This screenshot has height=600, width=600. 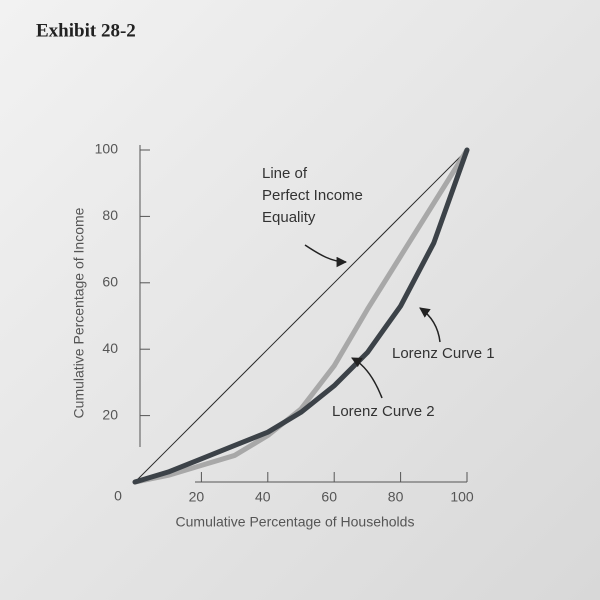 What do you see at coordinates (443, 353) in the screenshot?
I see `curve-label: Lorenz Curve 1` at bounding box center [443, 353].